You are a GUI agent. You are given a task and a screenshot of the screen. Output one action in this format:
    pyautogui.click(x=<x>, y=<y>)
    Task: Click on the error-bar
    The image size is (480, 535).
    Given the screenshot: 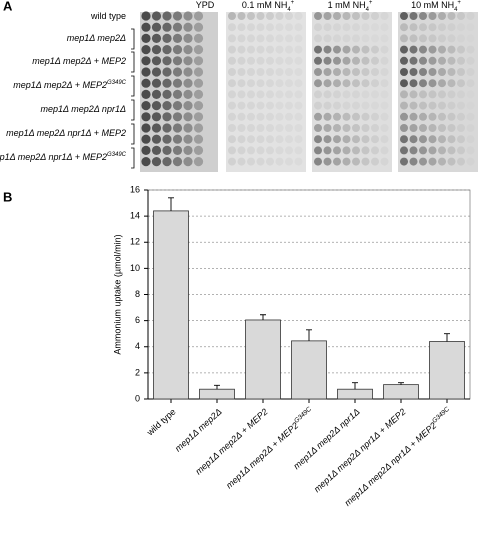 What is the action you would take?
    pyautogui.click(x=309, y=335)
    